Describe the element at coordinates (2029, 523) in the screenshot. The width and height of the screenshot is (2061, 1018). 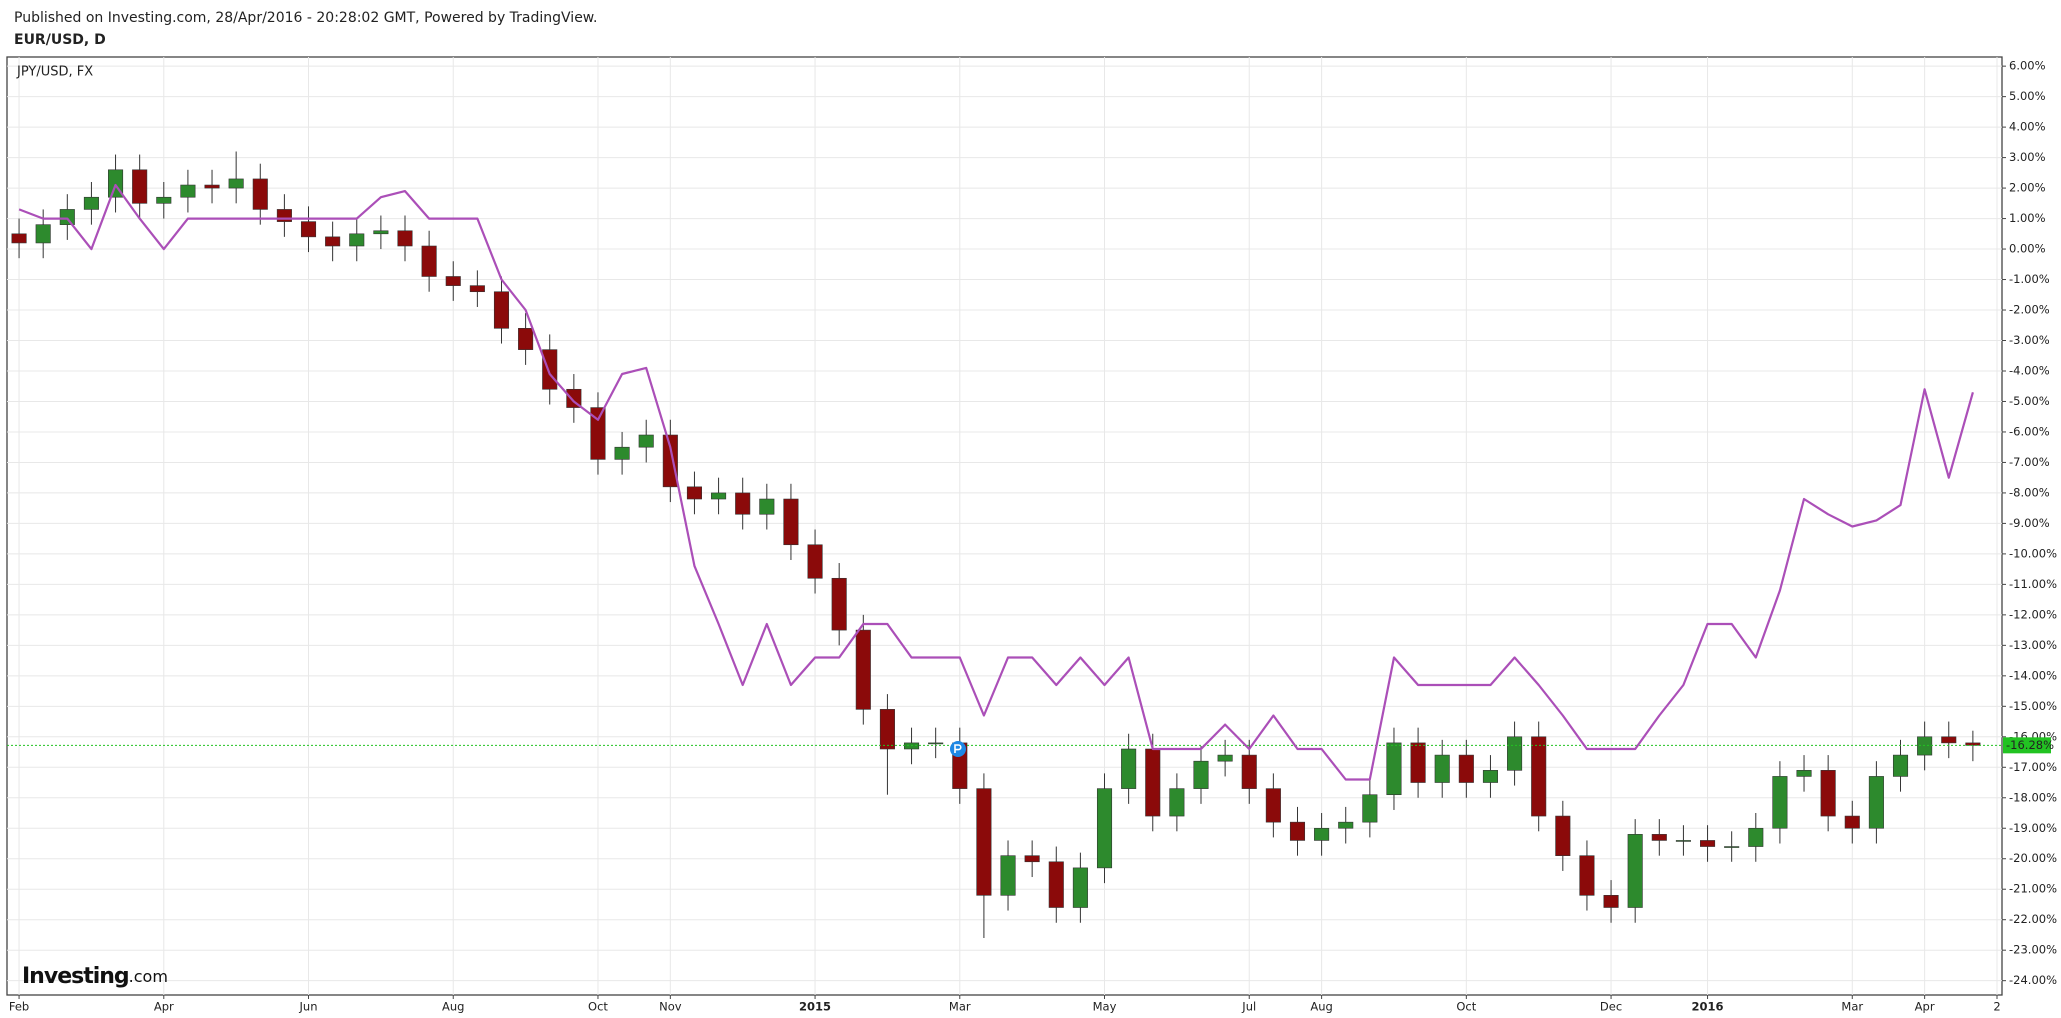
I see `y-tick-label: -9.00%` at that location.